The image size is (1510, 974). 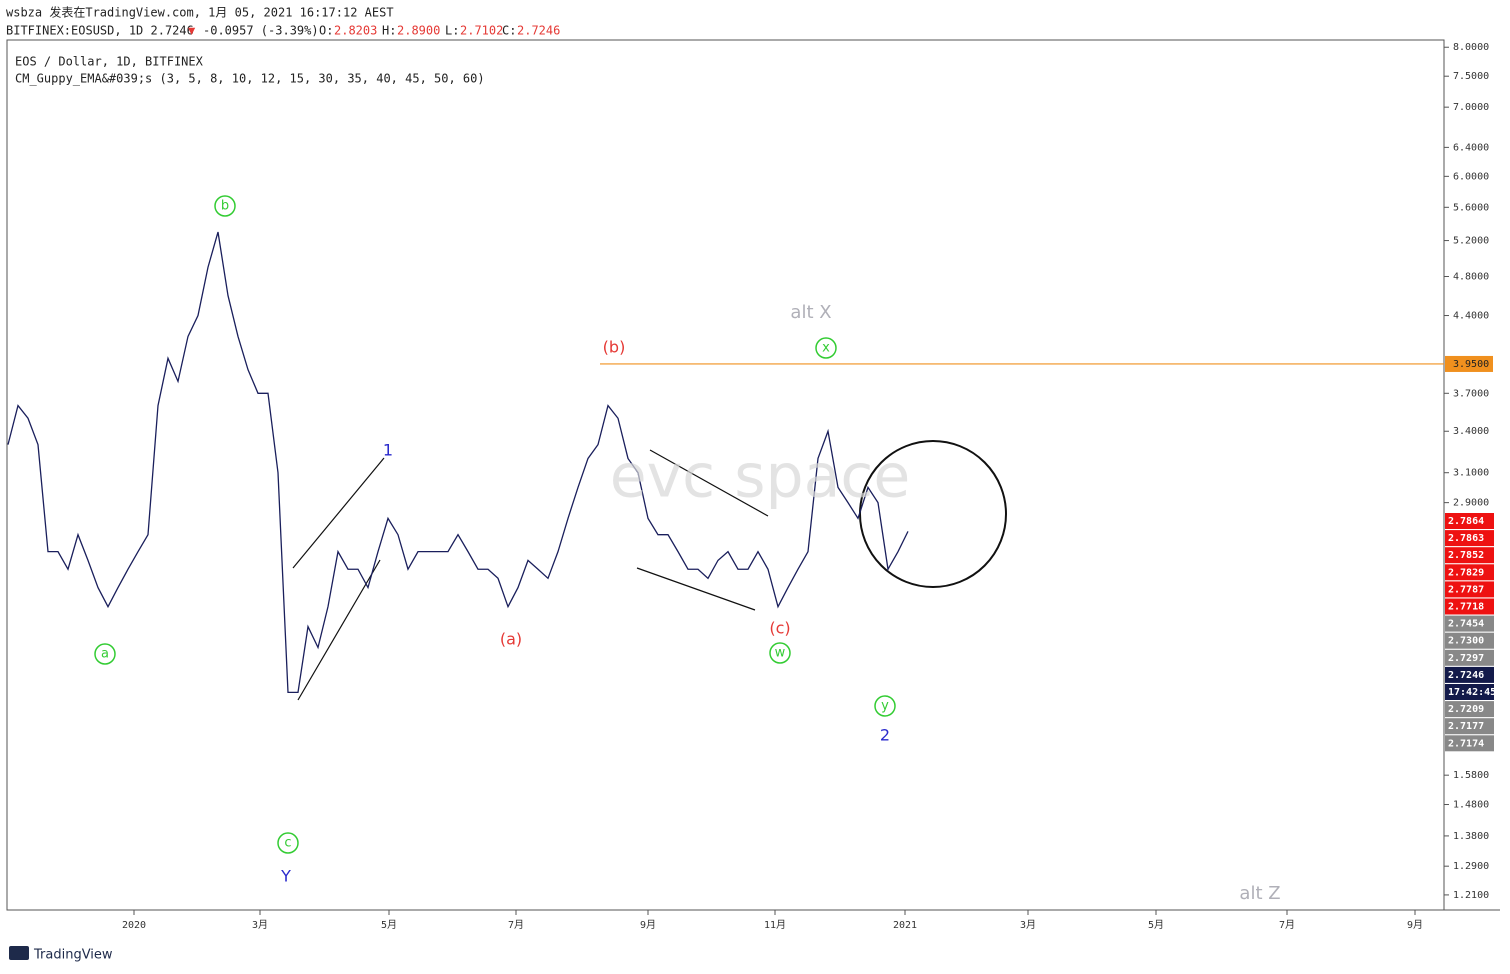 I want to click on price-label: 2.7864, so click(x=1466, y=521).